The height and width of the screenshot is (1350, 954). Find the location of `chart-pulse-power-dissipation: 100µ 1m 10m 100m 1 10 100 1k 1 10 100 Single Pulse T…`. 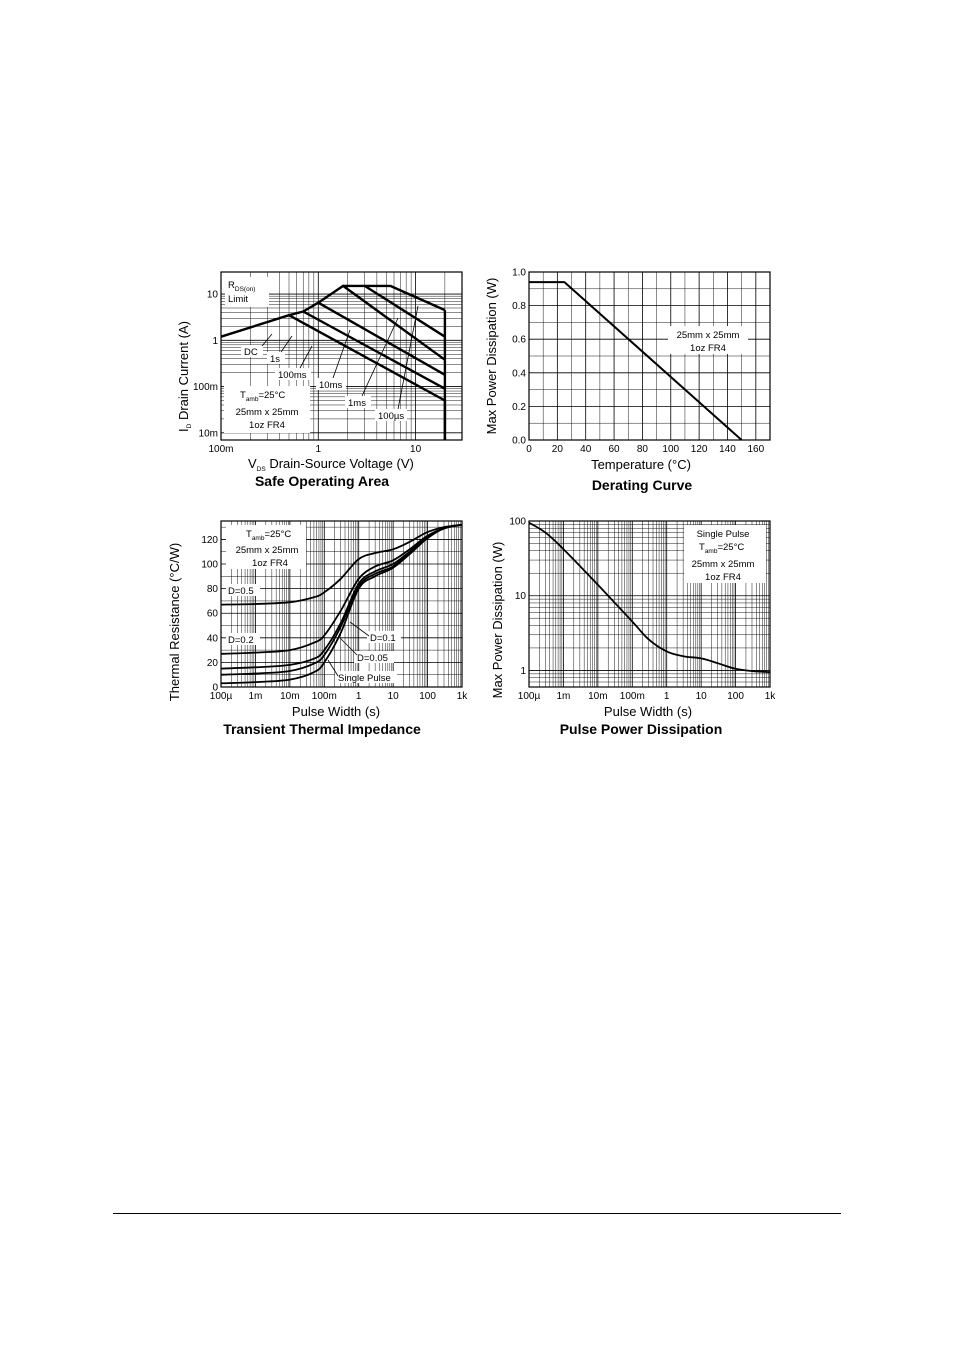

chart-pulse-power-dissipation: 100µ 1m 10m 100m 1 10 100 1k 1 10 100 Single Pulse T… is located at coordinates (633, 627).